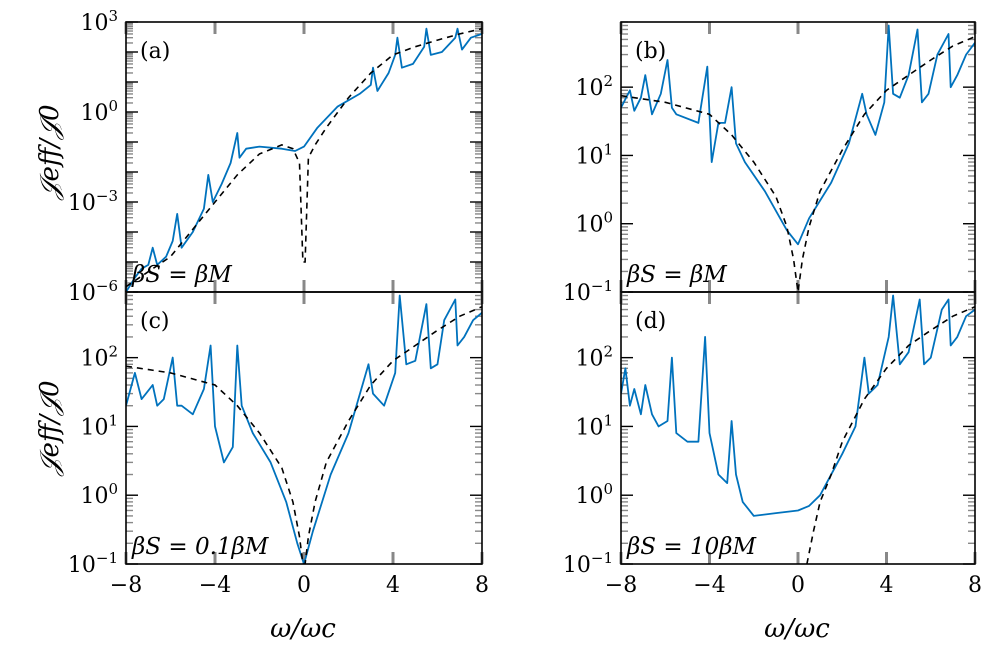 This screenshot has width=997, height=651. What do you see at coordinates (155, 321) in the screenshot?
I see `panel-tag: (c)` at bounding box center [155, 321].